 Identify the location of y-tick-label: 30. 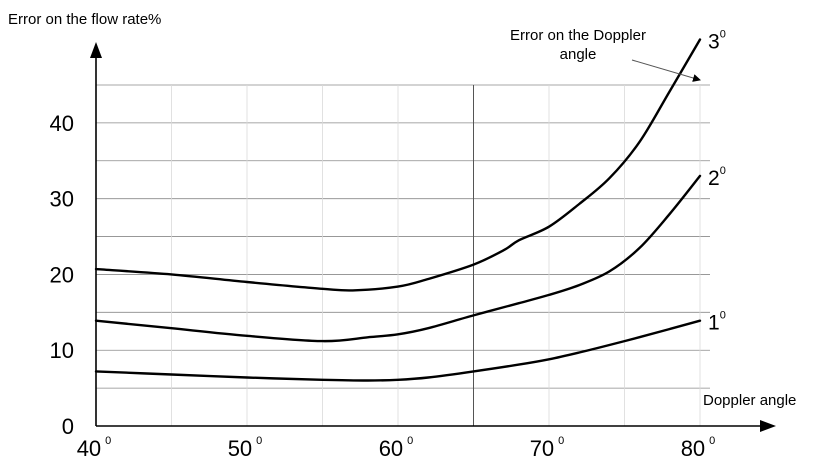
(62, 199).